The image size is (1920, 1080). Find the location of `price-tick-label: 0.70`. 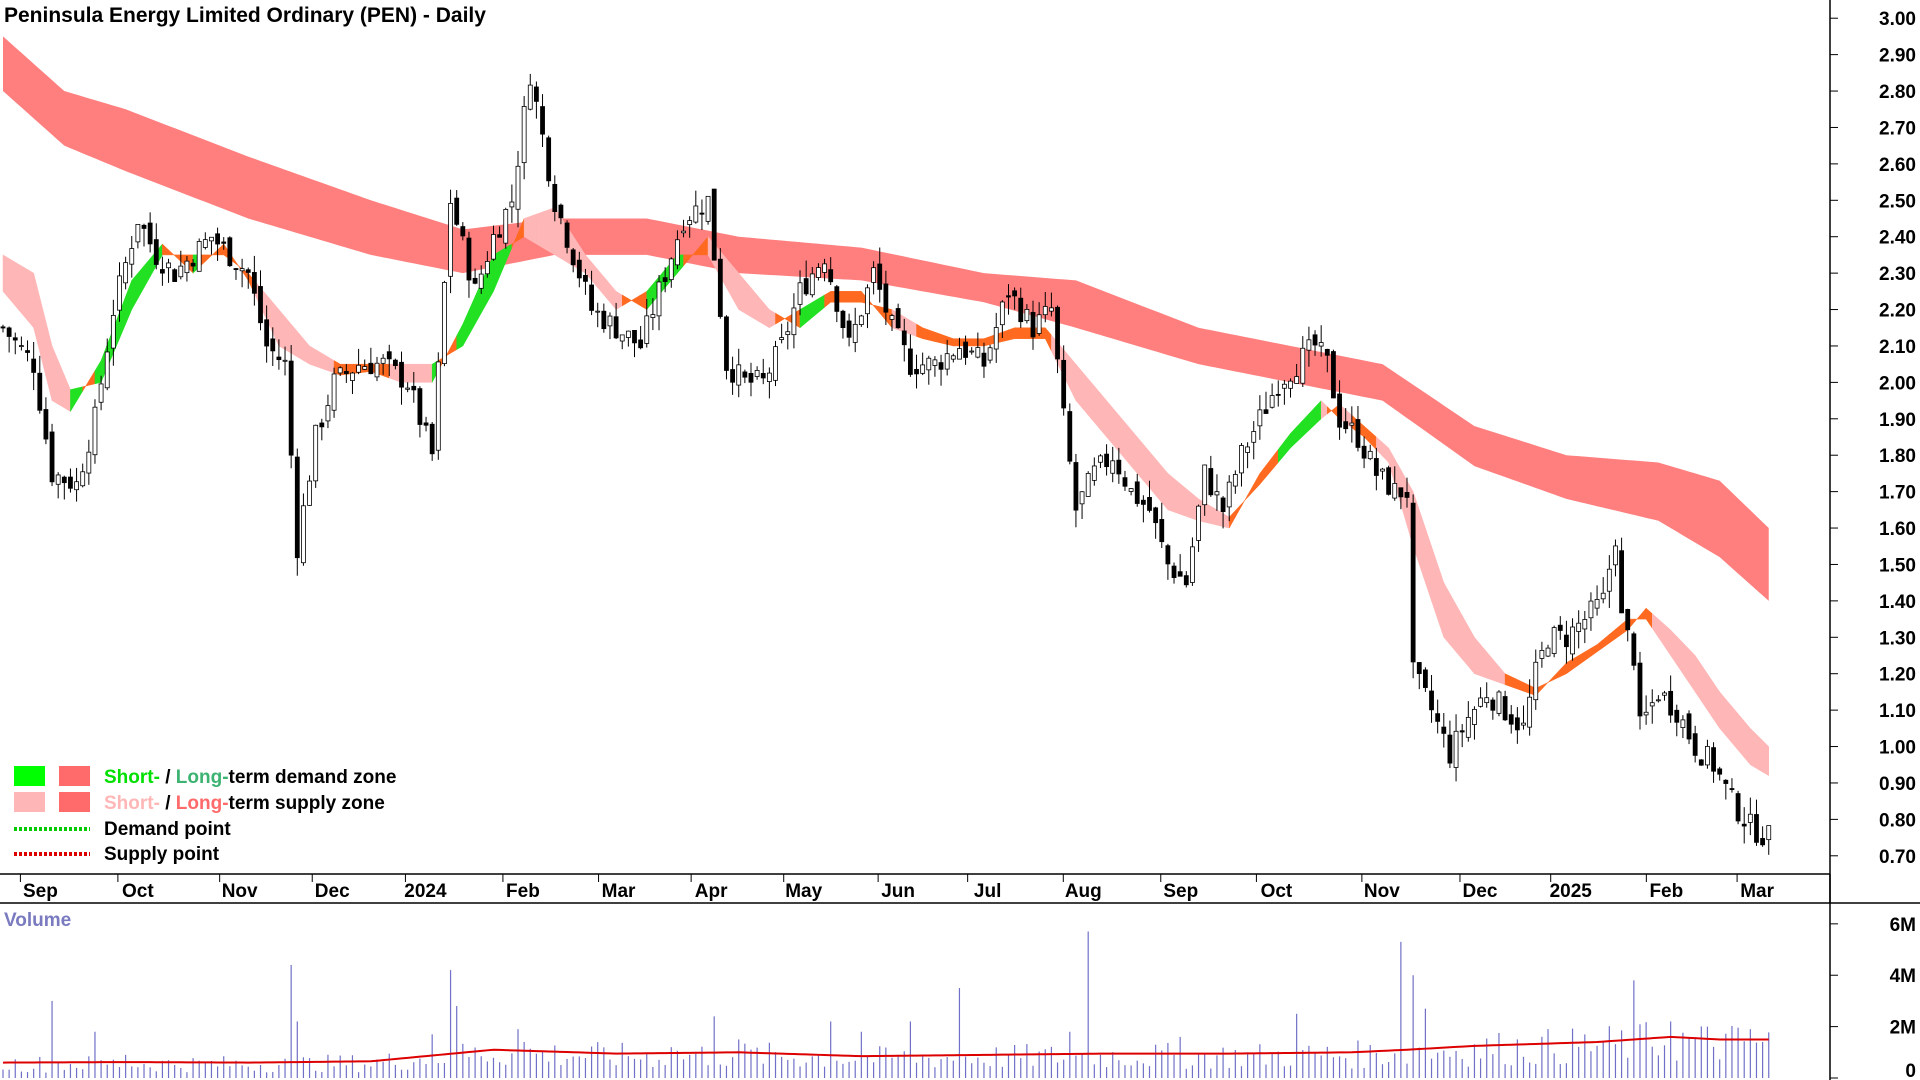

price-tick-label: 0.70 is located at coordinates (1897, 857).